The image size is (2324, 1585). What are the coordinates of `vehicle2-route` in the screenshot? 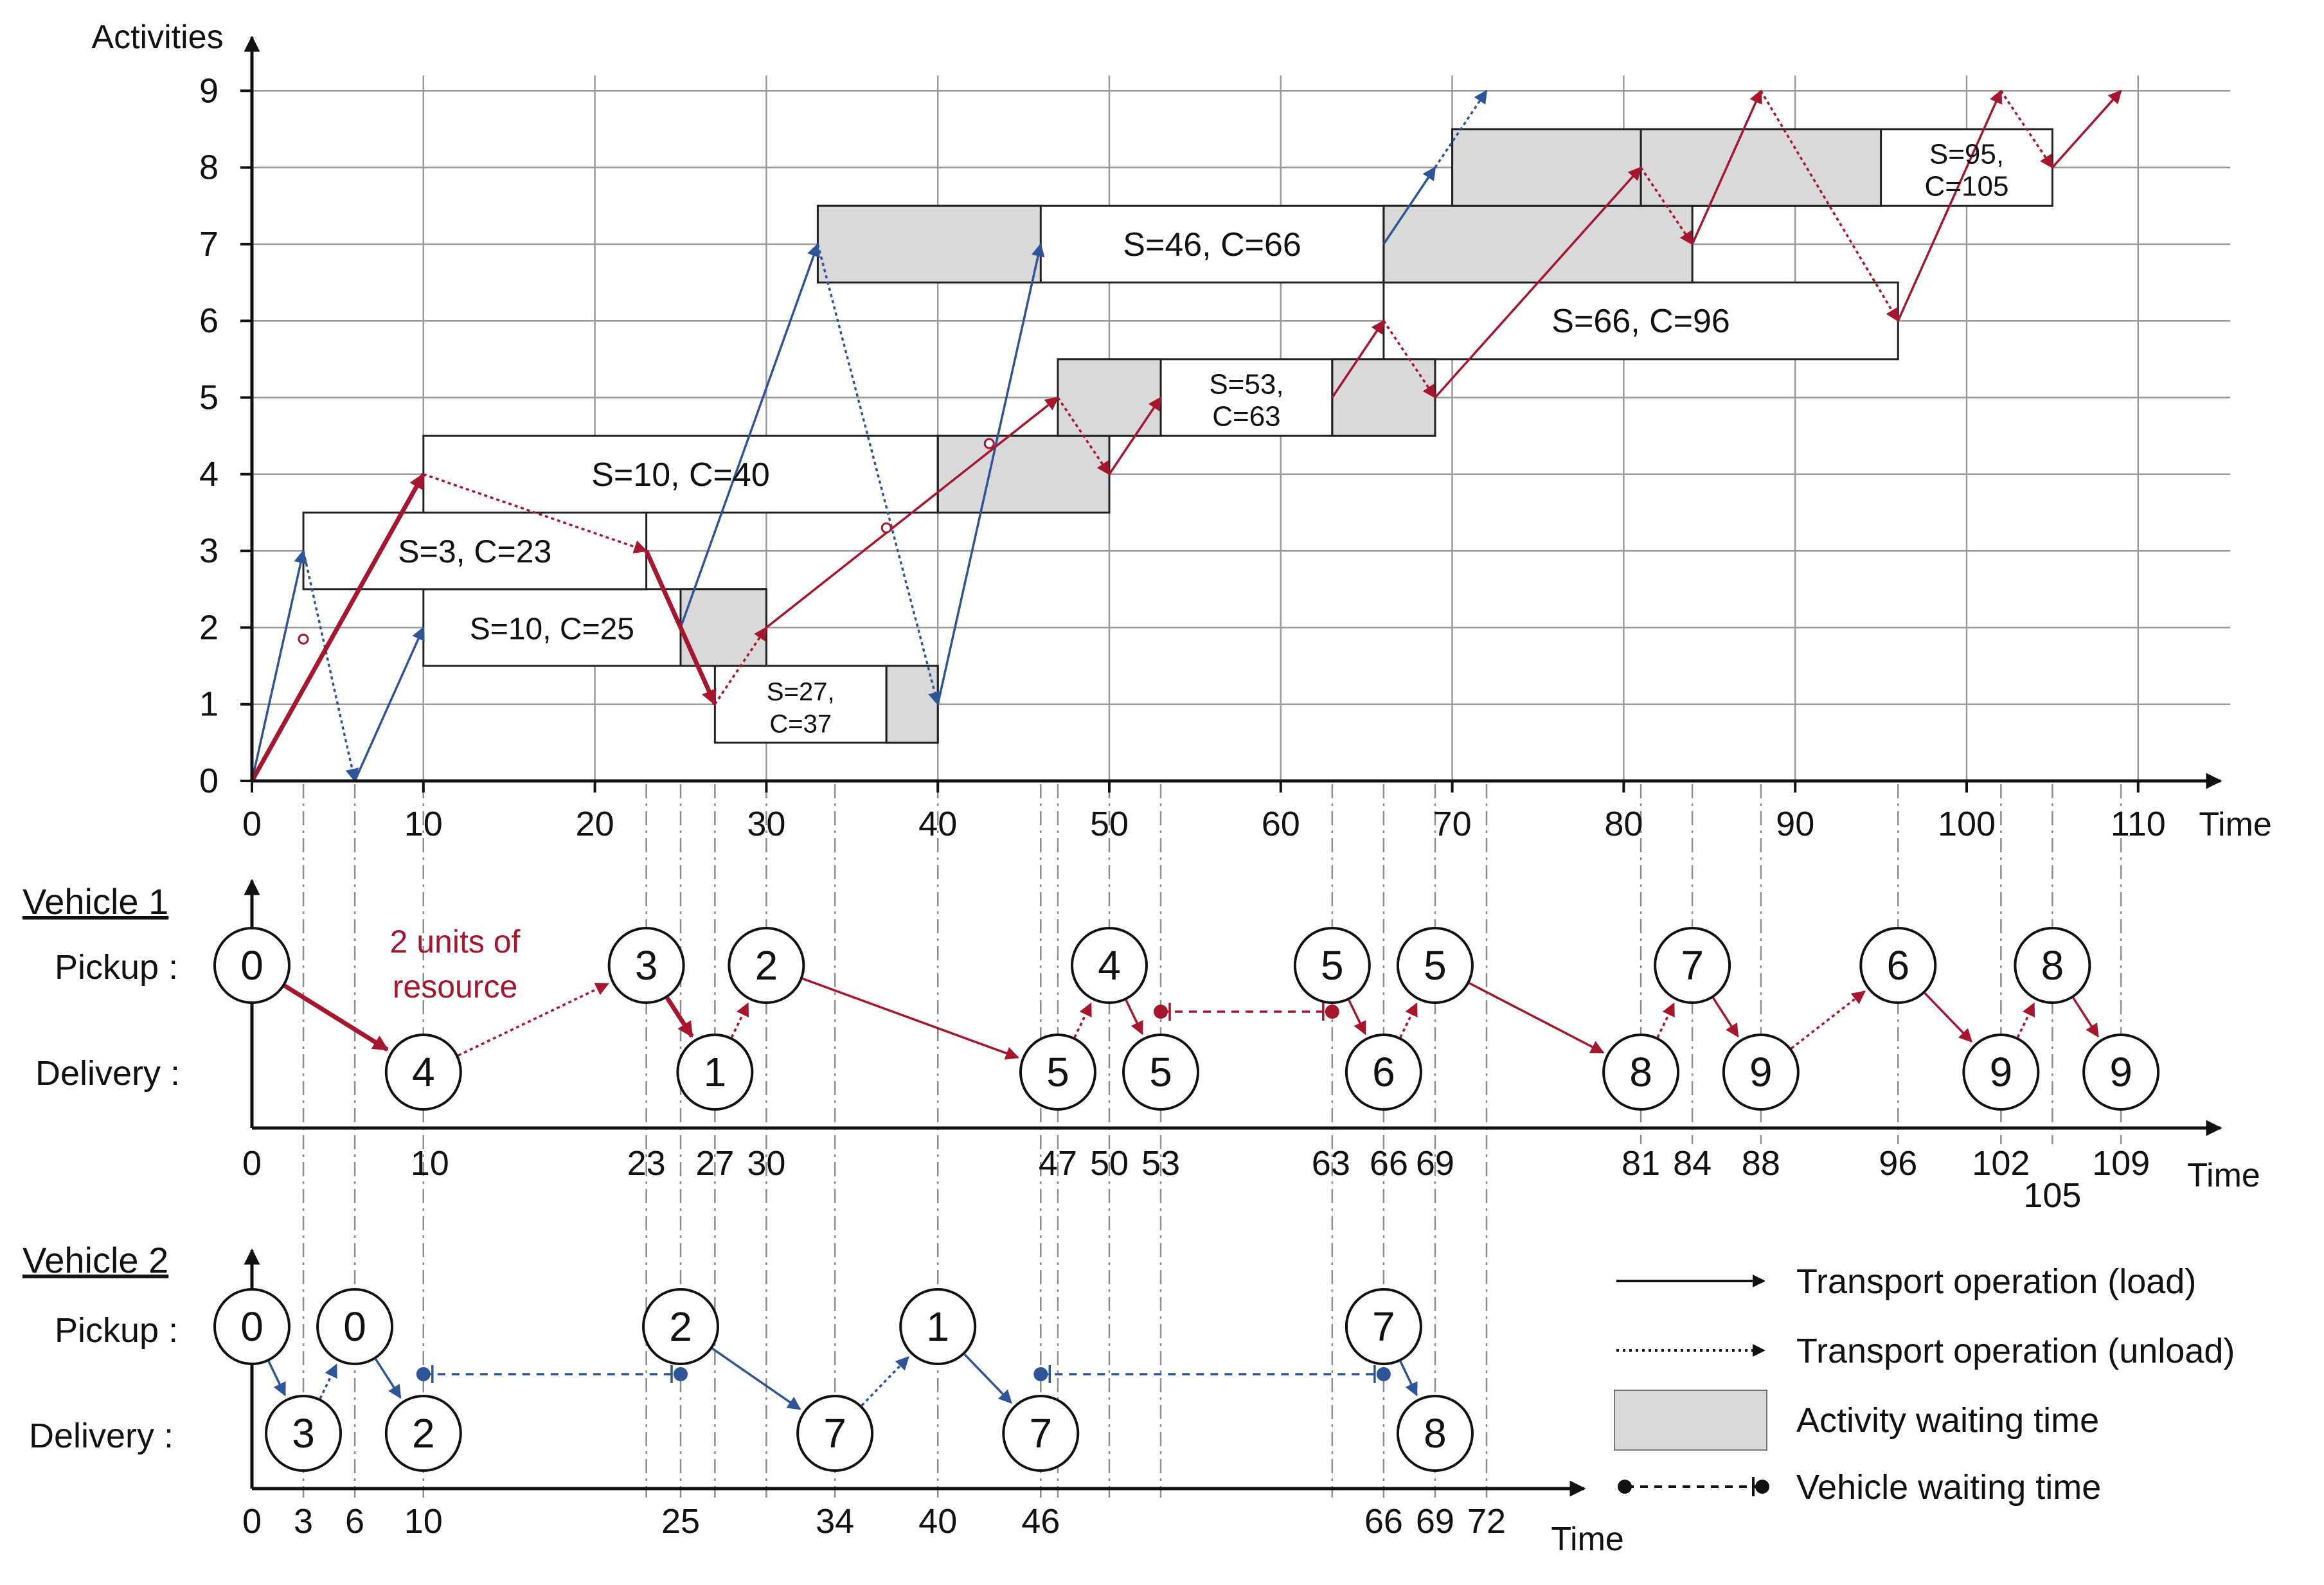 It's located at (843, 1378).